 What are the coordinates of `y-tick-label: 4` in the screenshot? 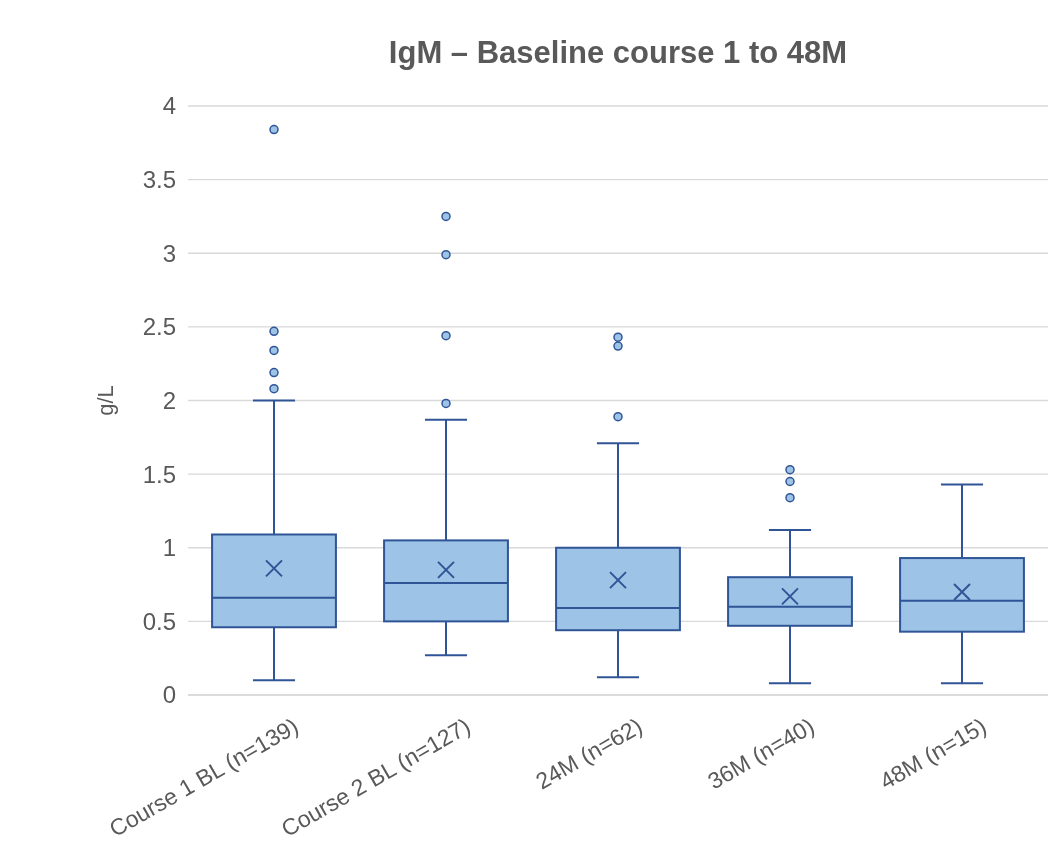 It's located at (169, 106).